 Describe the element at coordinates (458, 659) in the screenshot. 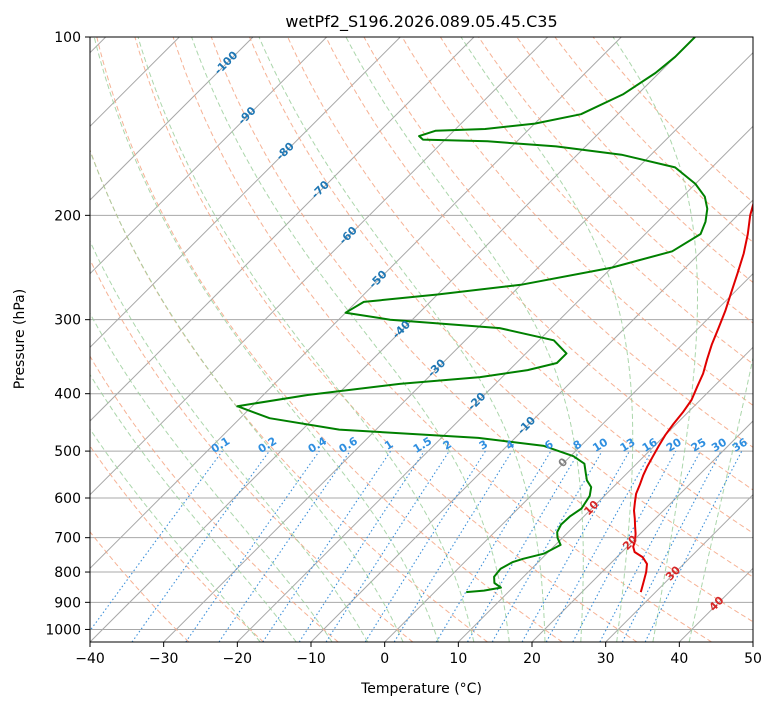

I see `x-tick-label: 10` at that location.